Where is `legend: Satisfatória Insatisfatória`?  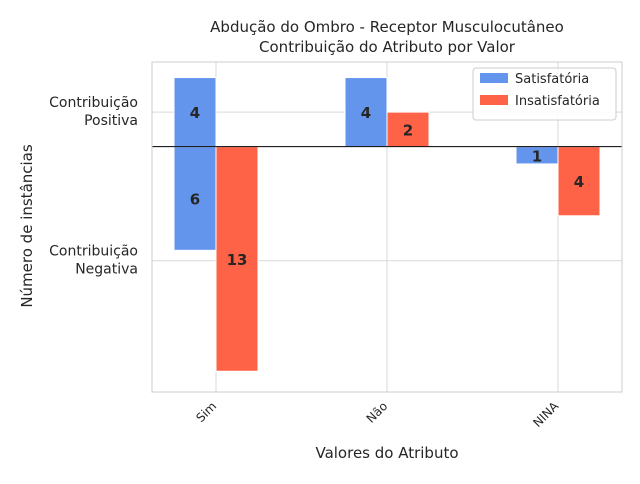
legend: Satisfatória Insatisfatória is located at coordinates (544, 94).